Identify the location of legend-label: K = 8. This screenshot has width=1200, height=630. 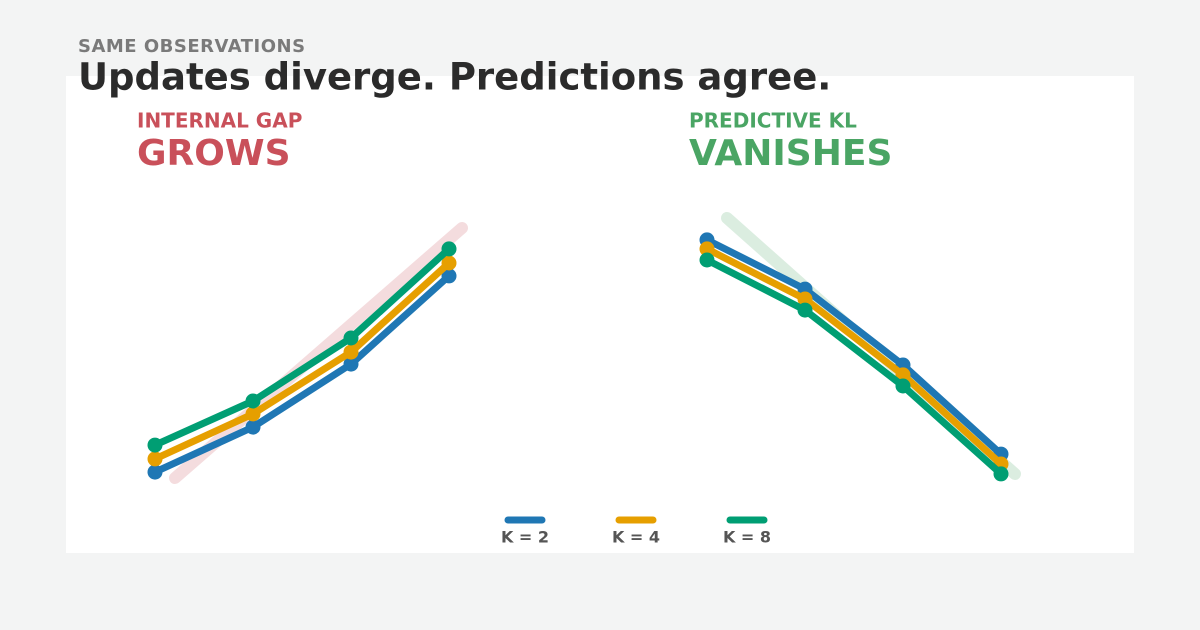
(747, 537).